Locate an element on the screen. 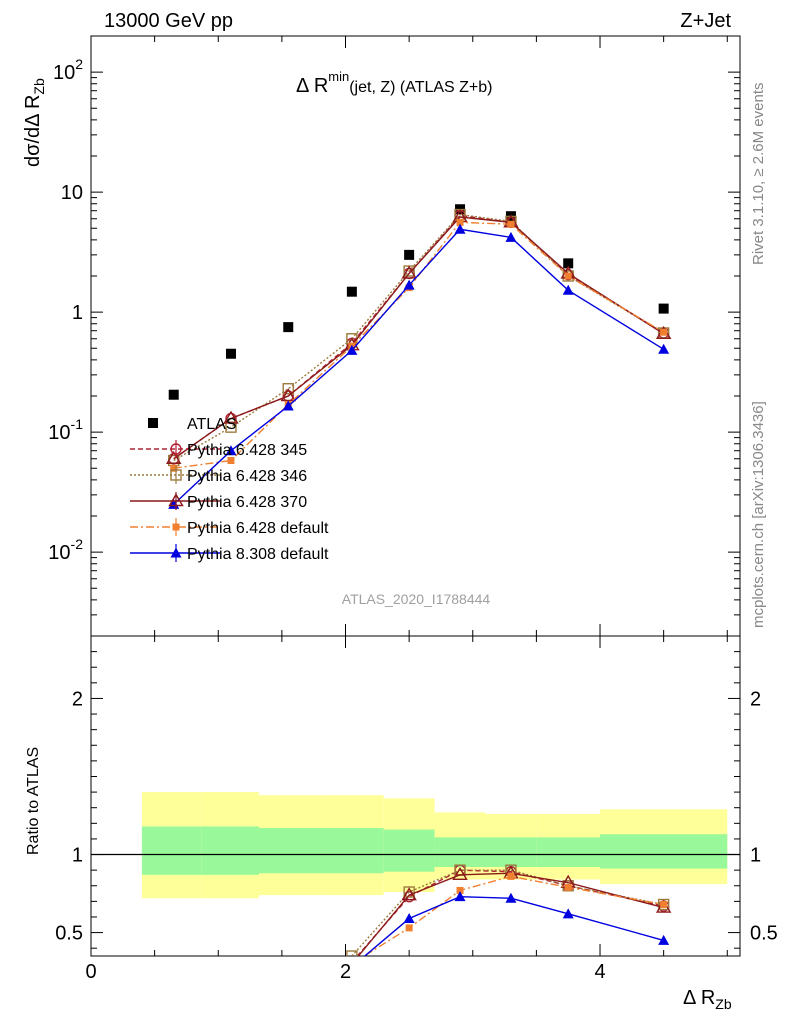 The width and height of the screenshot is (786, 1024). legend-entry-p8def: Pythia 8.308 default is located at coordinates (229, 553).